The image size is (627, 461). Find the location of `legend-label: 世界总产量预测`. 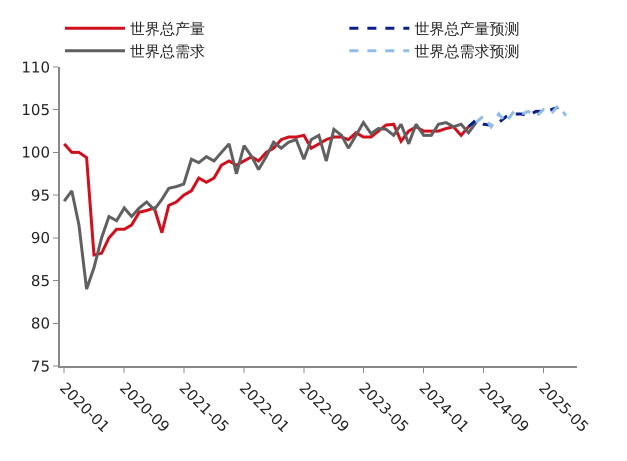

legend-label: 世界总产量预测 is located at coordinates (467, 29).